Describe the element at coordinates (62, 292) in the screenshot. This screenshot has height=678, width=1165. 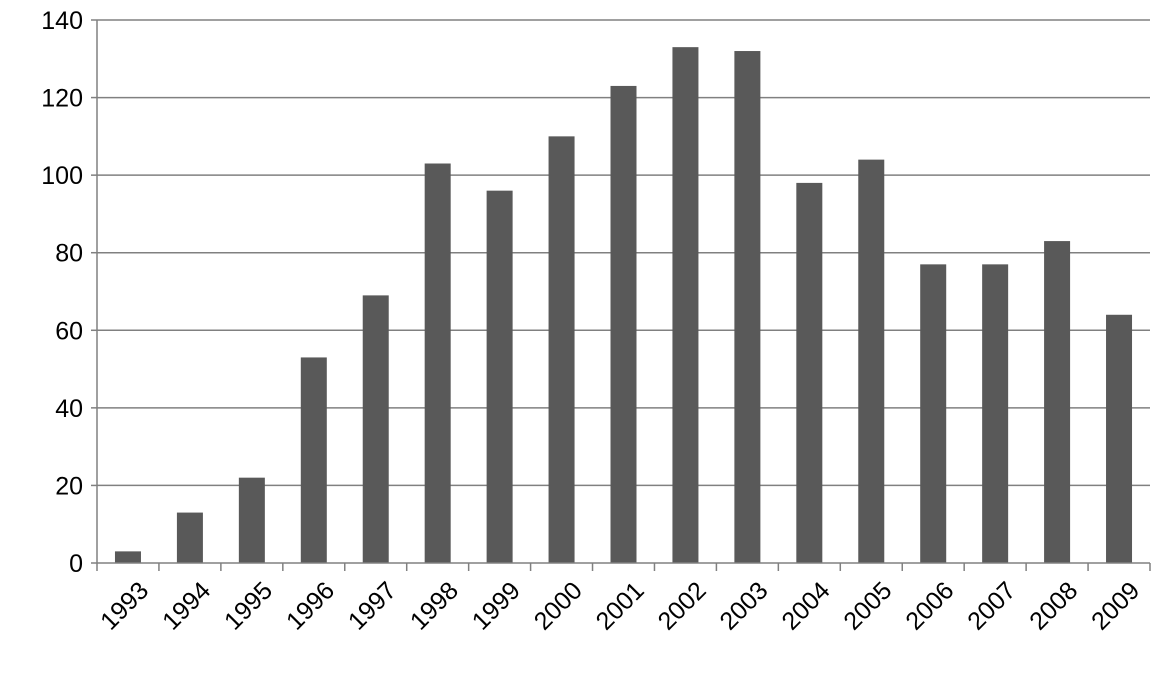
I see `y-tick-labels: 0 20 40 60 80 100 120 140` at that location.